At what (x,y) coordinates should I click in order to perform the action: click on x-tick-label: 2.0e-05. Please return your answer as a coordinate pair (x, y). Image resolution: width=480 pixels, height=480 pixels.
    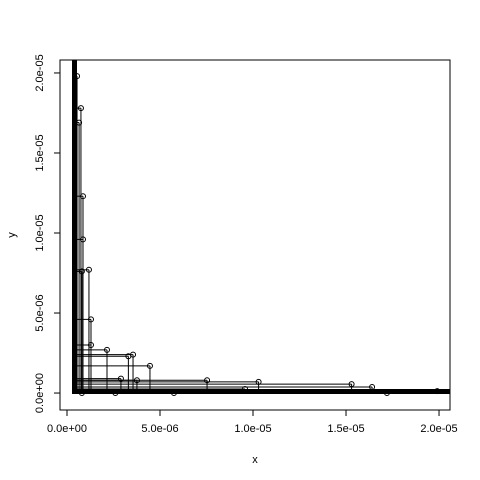
    Looking at the image, I should click on (438, 429).